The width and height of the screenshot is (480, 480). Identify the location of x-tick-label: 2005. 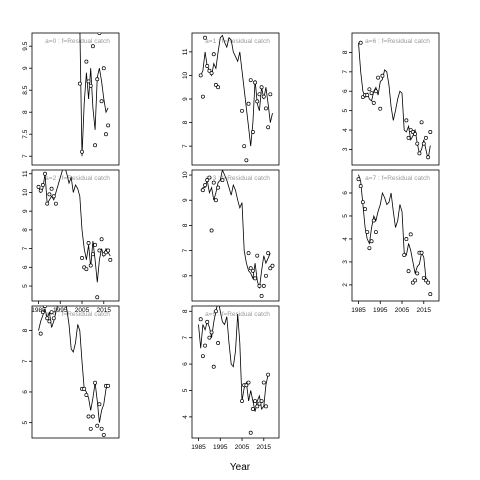
(402, 310).